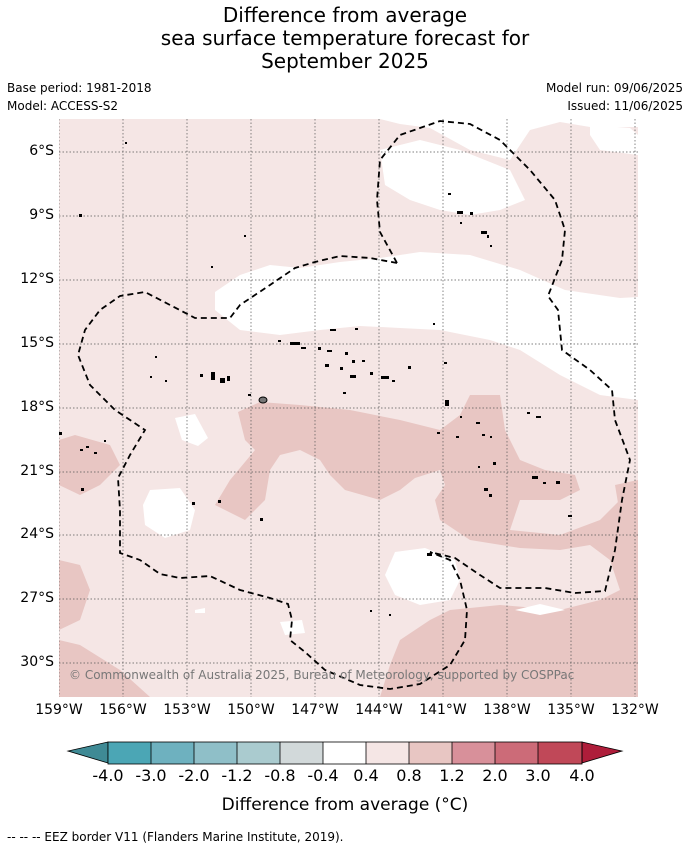  Describe the element at coordinates (187, 710) in the screenshot. I see `x-label-153w: 153°W` at that location.